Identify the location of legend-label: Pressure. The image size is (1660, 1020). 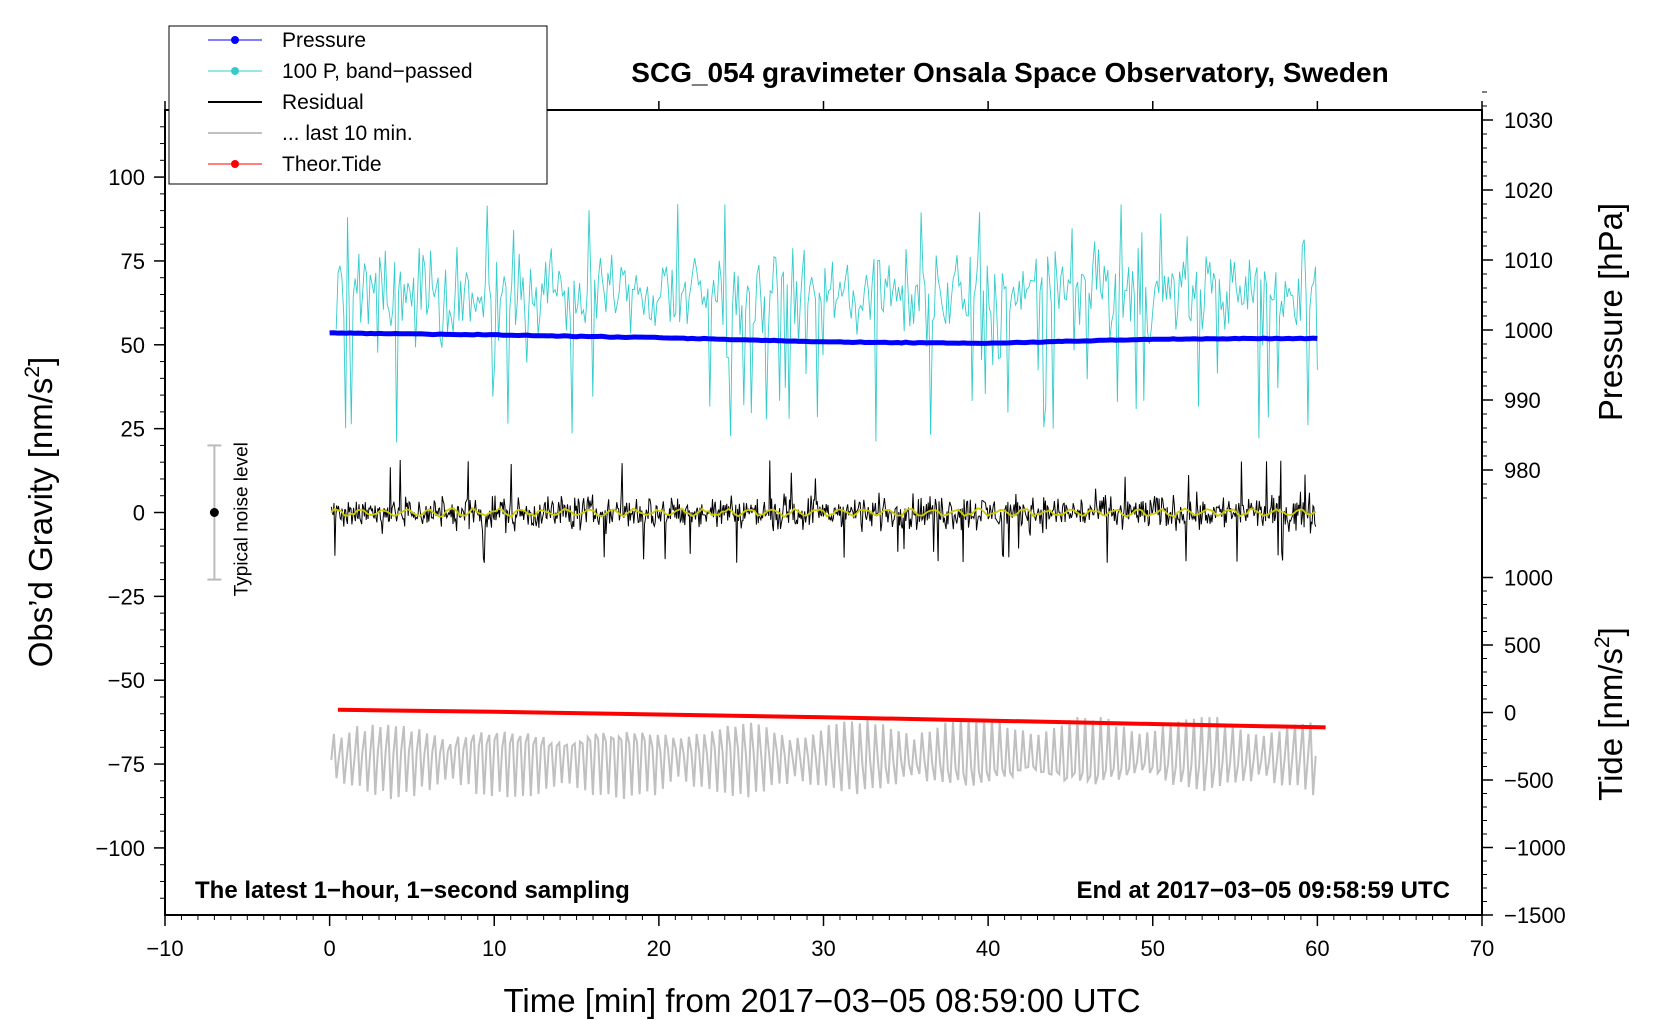
(324, 40).